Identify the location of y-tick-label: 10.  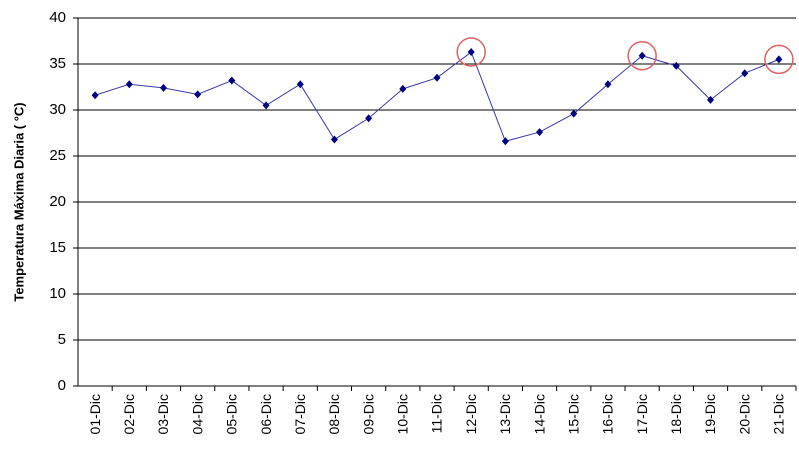
(57, 293).